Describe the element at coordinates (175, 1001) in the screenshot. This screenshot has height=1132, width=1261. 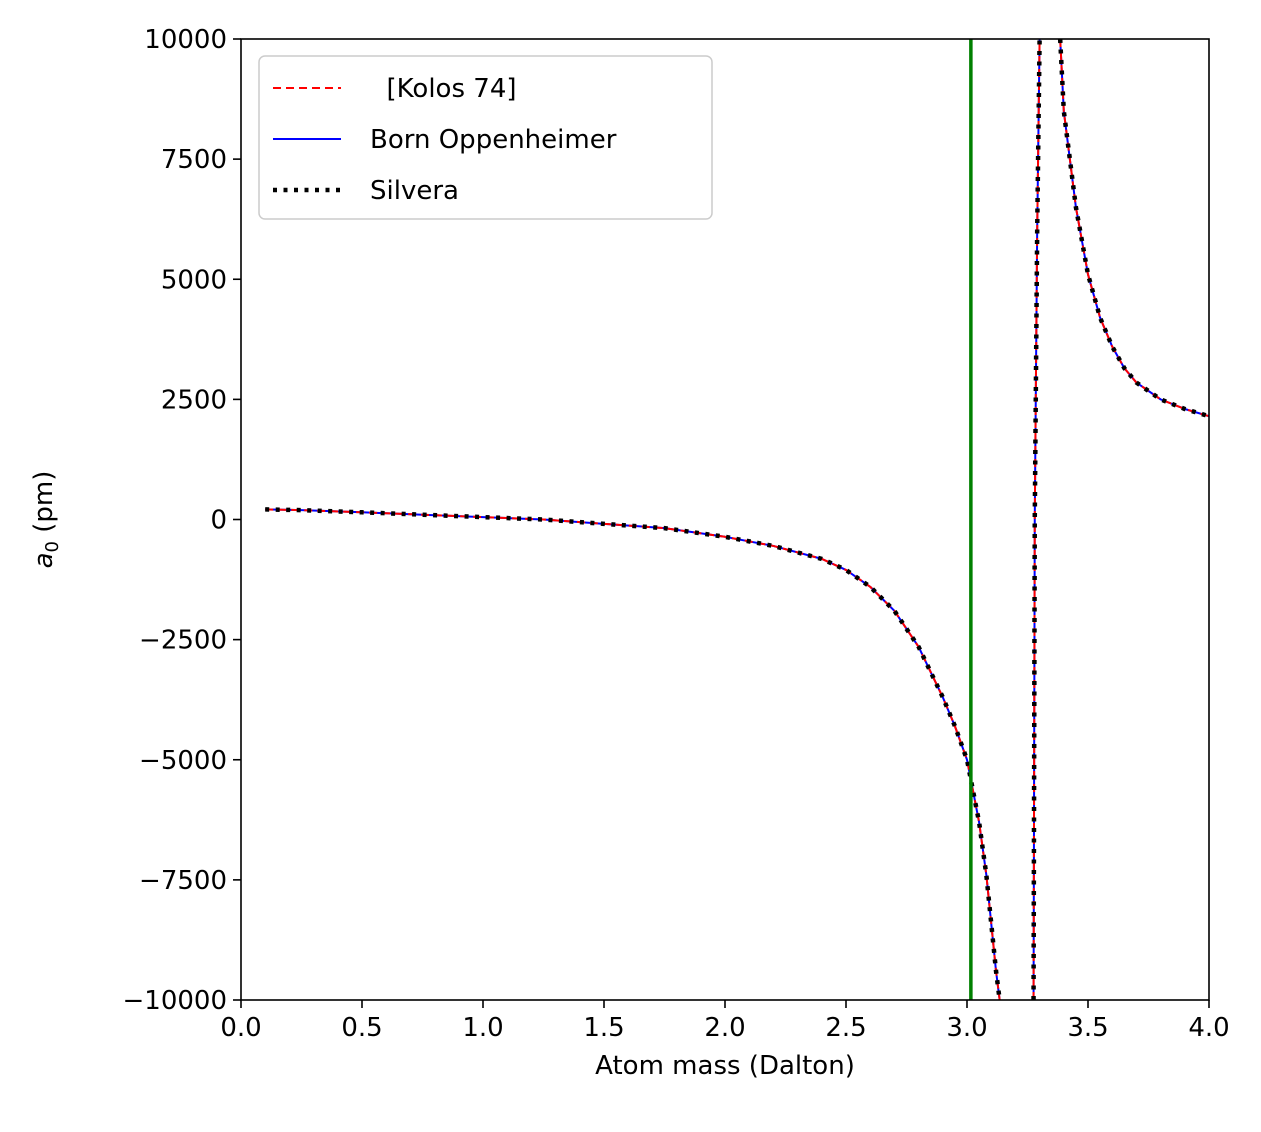
I see `y-tick-label: −10000` at that location.